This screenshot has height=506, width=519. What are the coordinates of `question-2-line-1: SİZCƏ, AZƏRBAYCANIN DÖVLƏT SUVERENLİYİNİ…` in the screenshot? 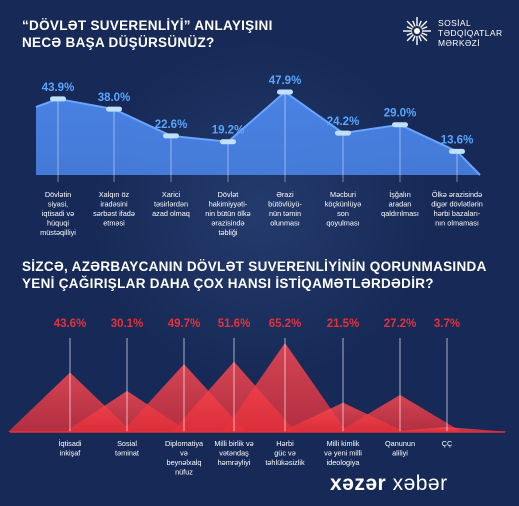 It's located at (254, 266).